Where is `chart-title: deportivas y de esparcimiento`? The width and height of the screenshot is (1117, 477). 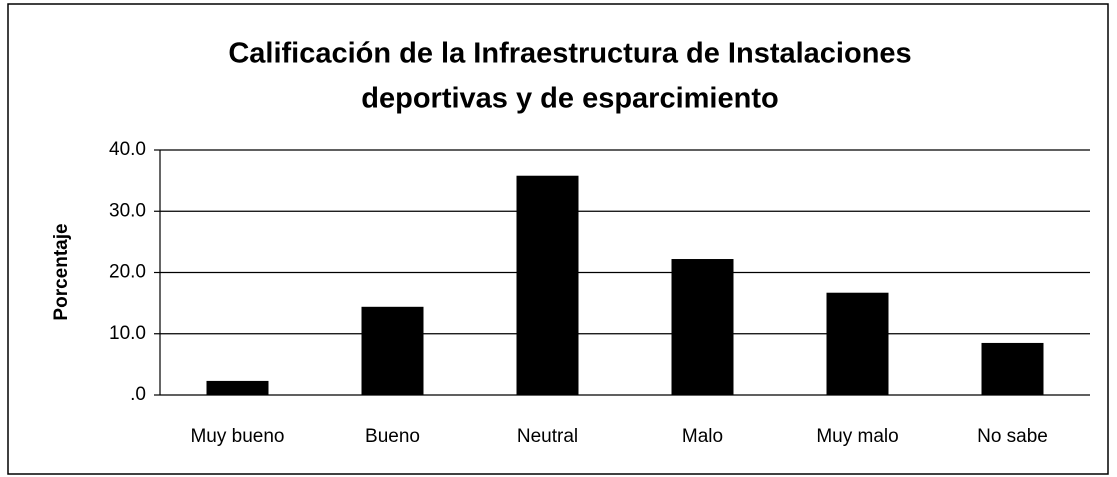
chart-title: deportivas y de esparcimiento is located at coordinates (569, 99).